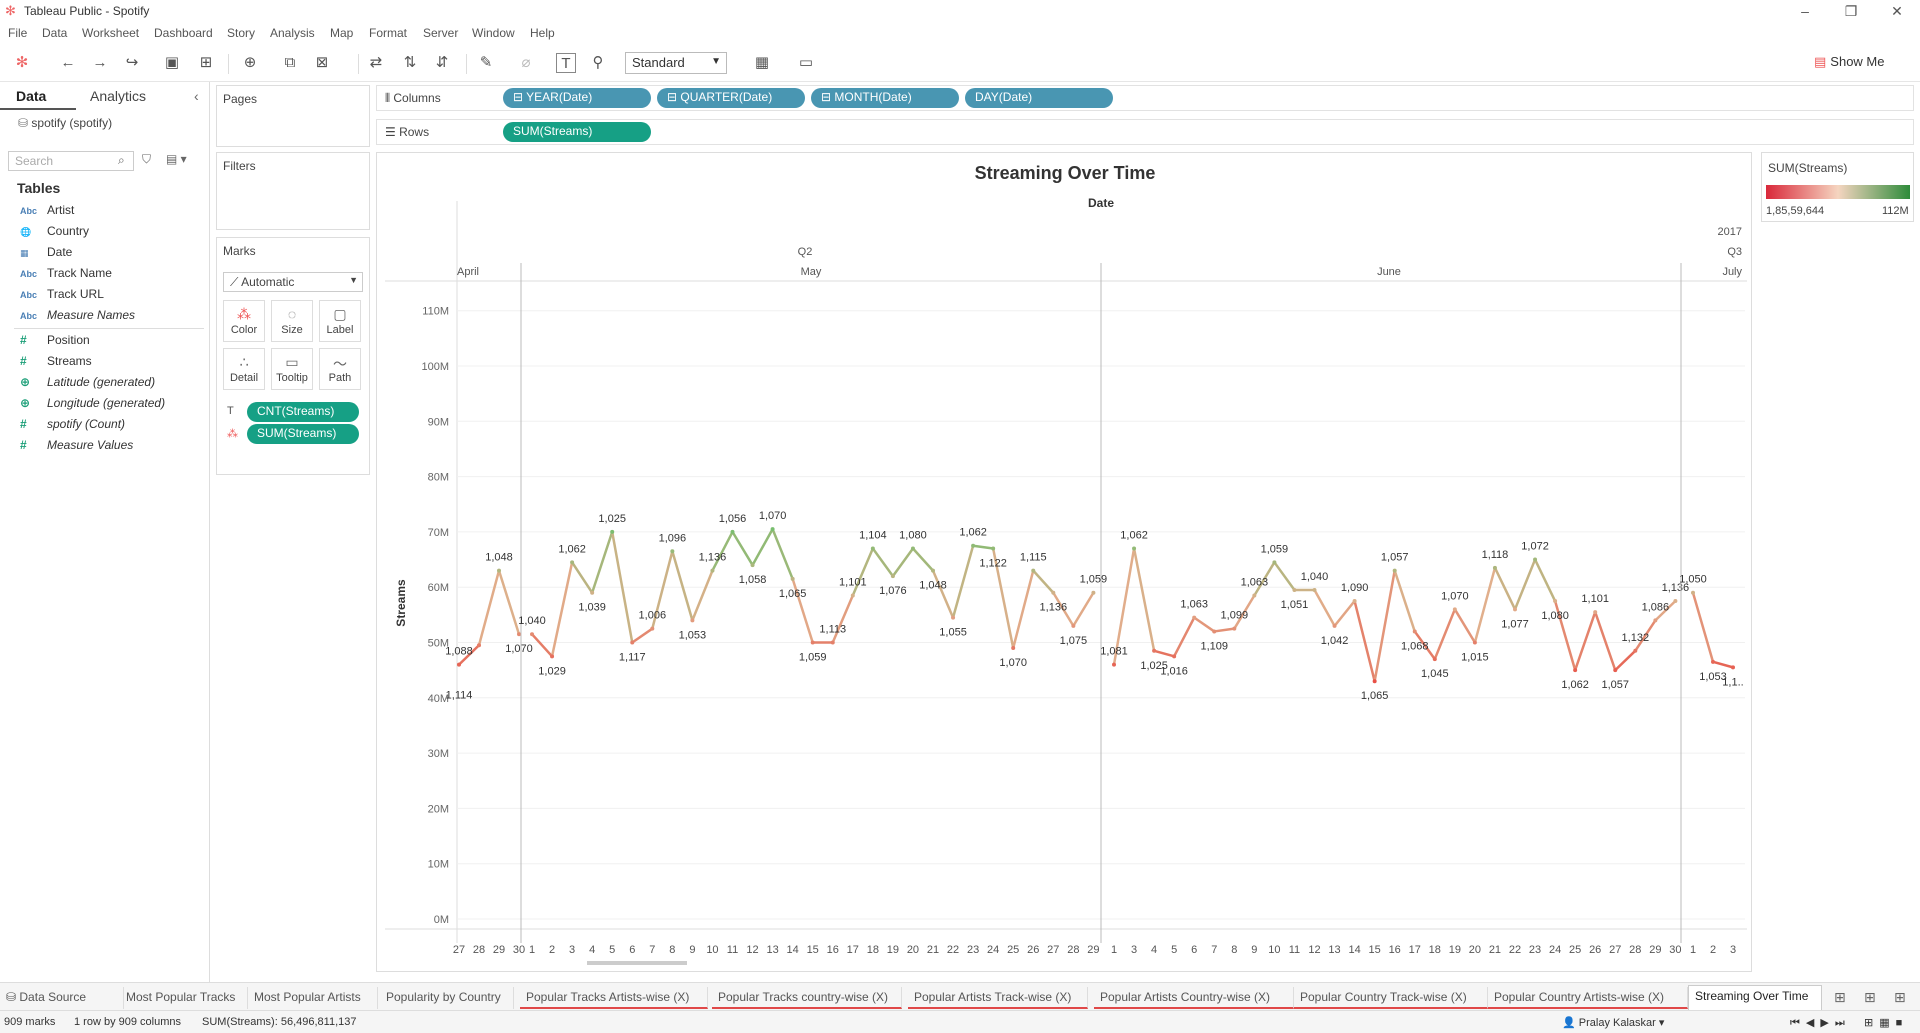 The image size is (1920, 1033). Describe the element at coordinates (132, 62) in the screenshot. I see `replay-icon: ↪` at that location.